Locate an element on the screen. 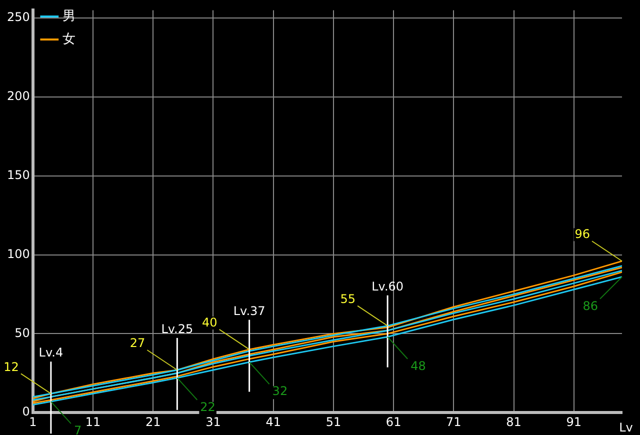  annotation: 7 is located at coordinates (78, 429).